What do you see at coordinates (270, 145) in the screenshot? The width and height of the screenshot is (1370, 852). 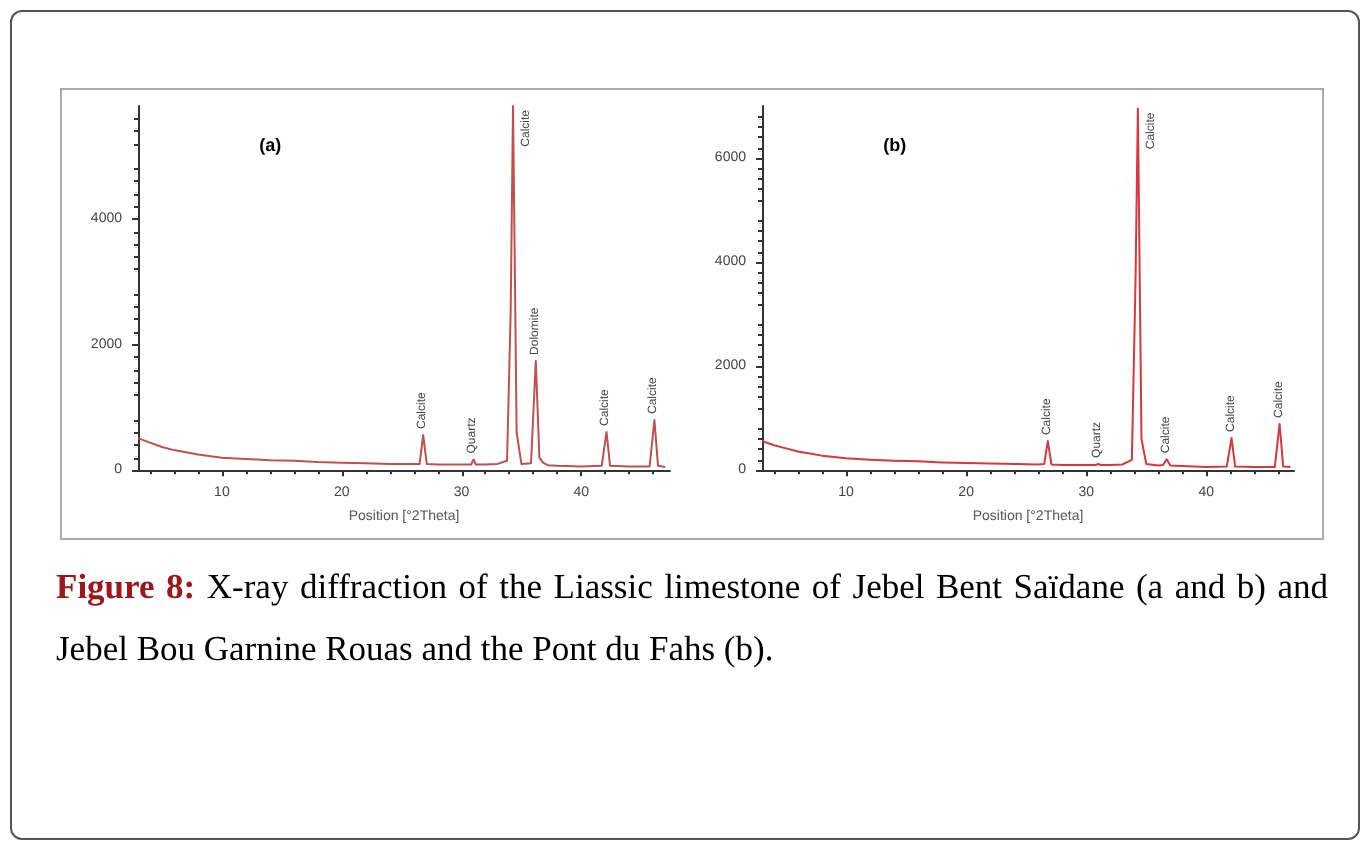 I see `text: (a)` at bounding box center [270, 145].